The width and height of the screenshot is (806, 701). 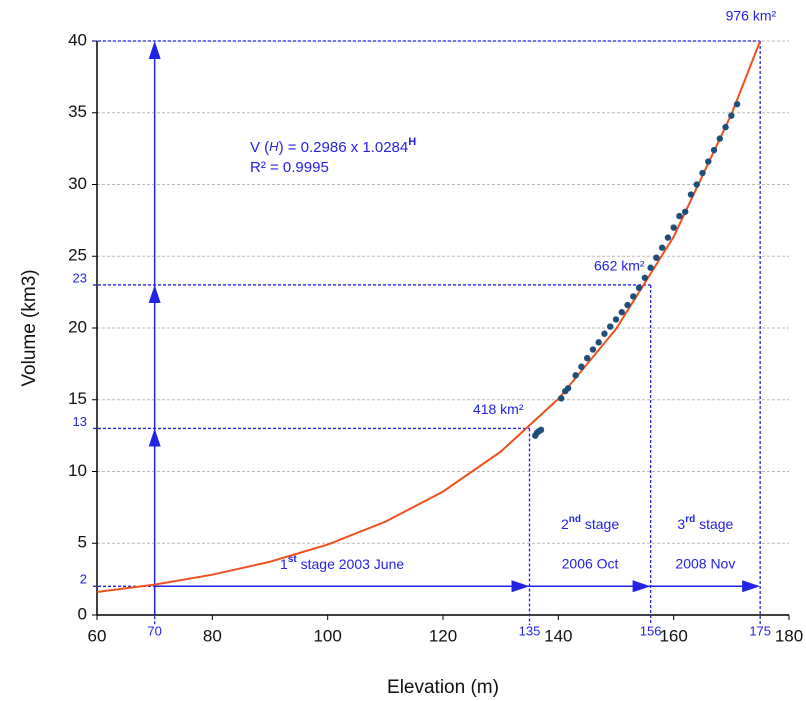 What do you see at coordinates (289, 167) in the screenshot?
I see `r-squared: R² = 0.9995` at bounding box center [289, 167].